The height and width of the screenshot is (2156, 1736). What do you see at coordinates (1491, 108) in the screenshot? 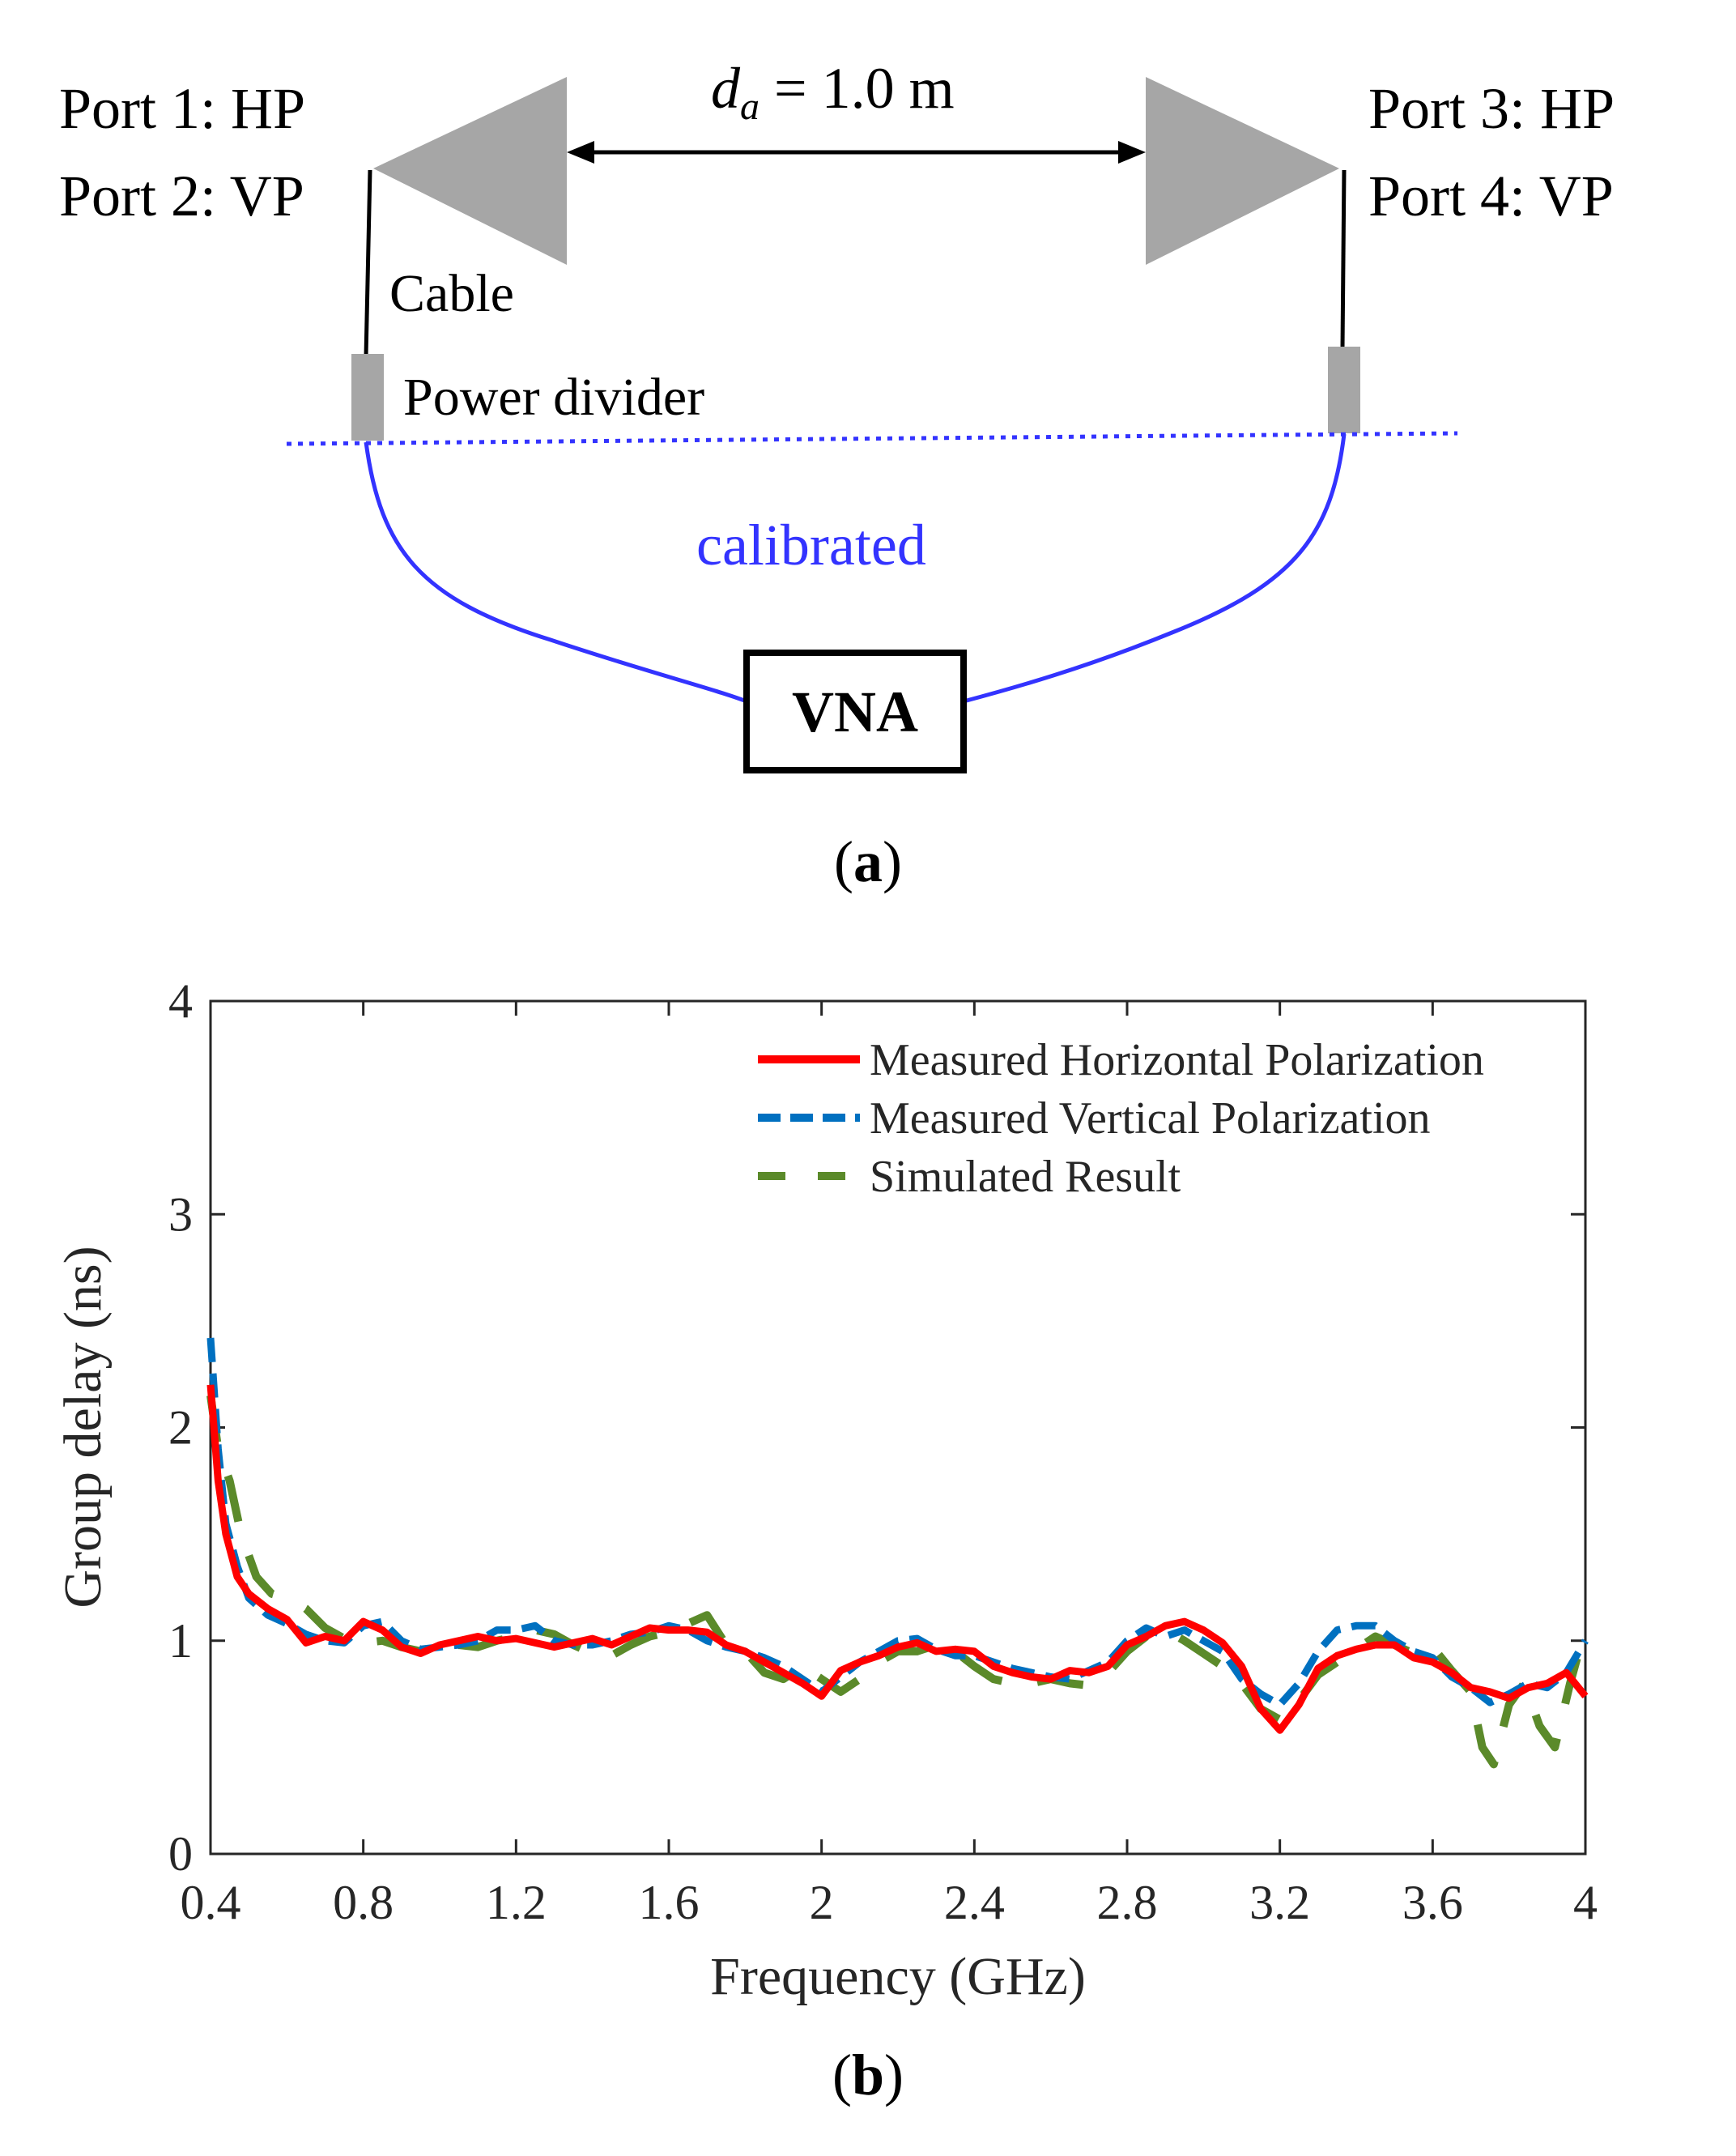
I see `port3-label: Port 3: HP` at bounding box center [1491, 108].